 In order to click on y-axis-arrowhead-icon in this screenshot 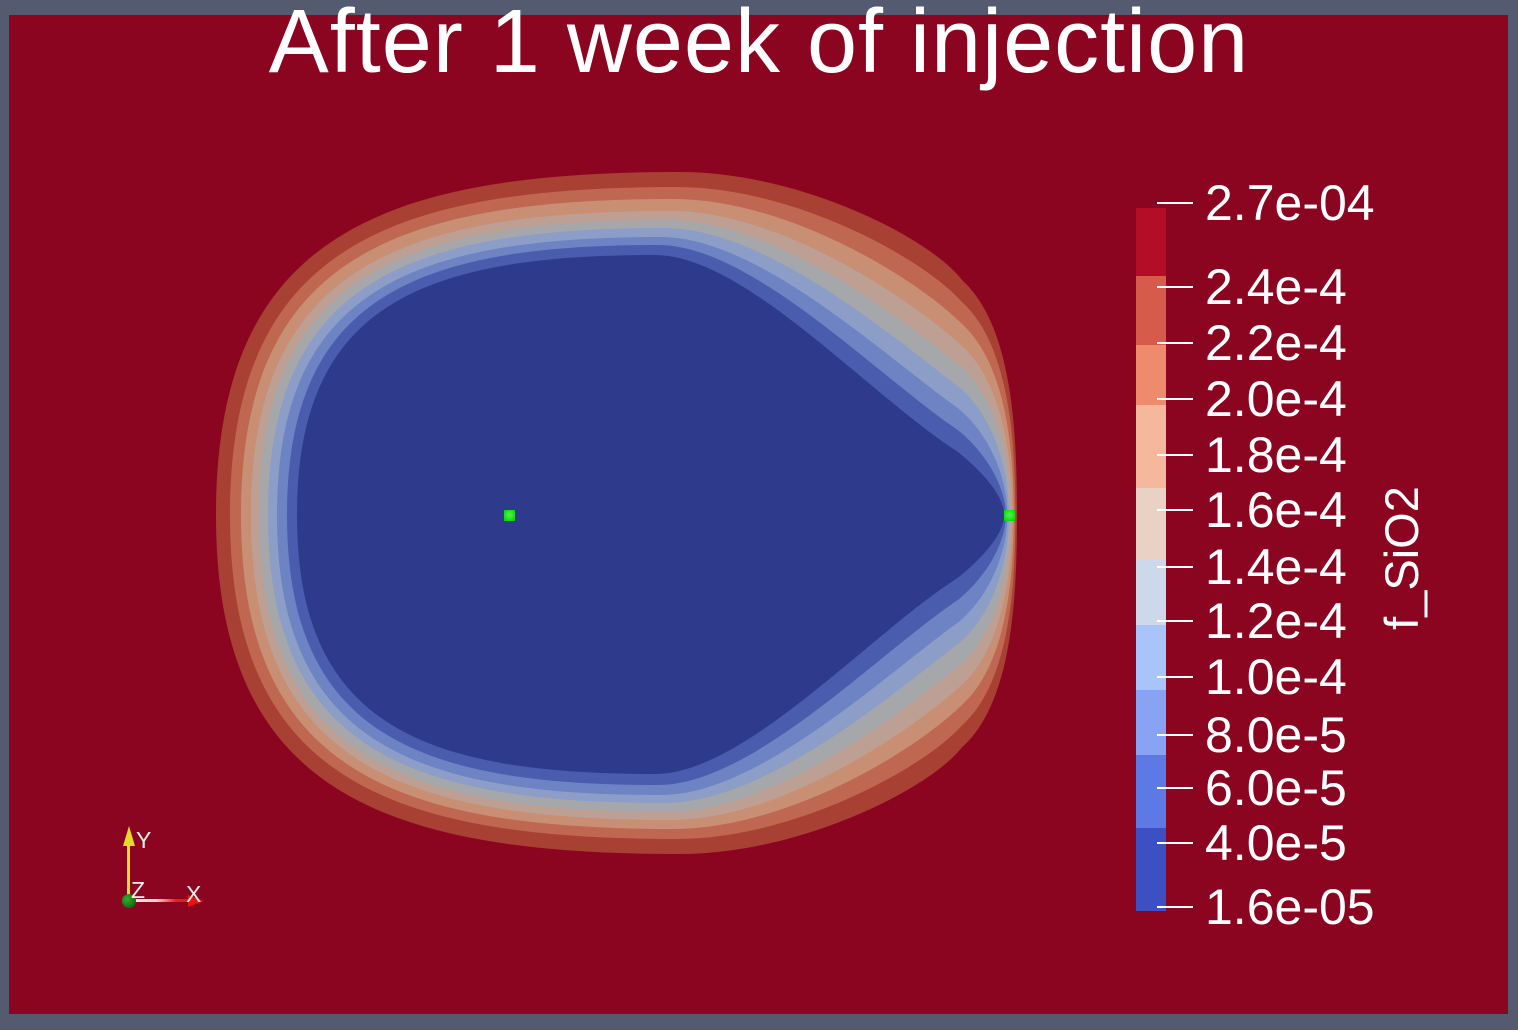, I will do `click(129, 836)`.